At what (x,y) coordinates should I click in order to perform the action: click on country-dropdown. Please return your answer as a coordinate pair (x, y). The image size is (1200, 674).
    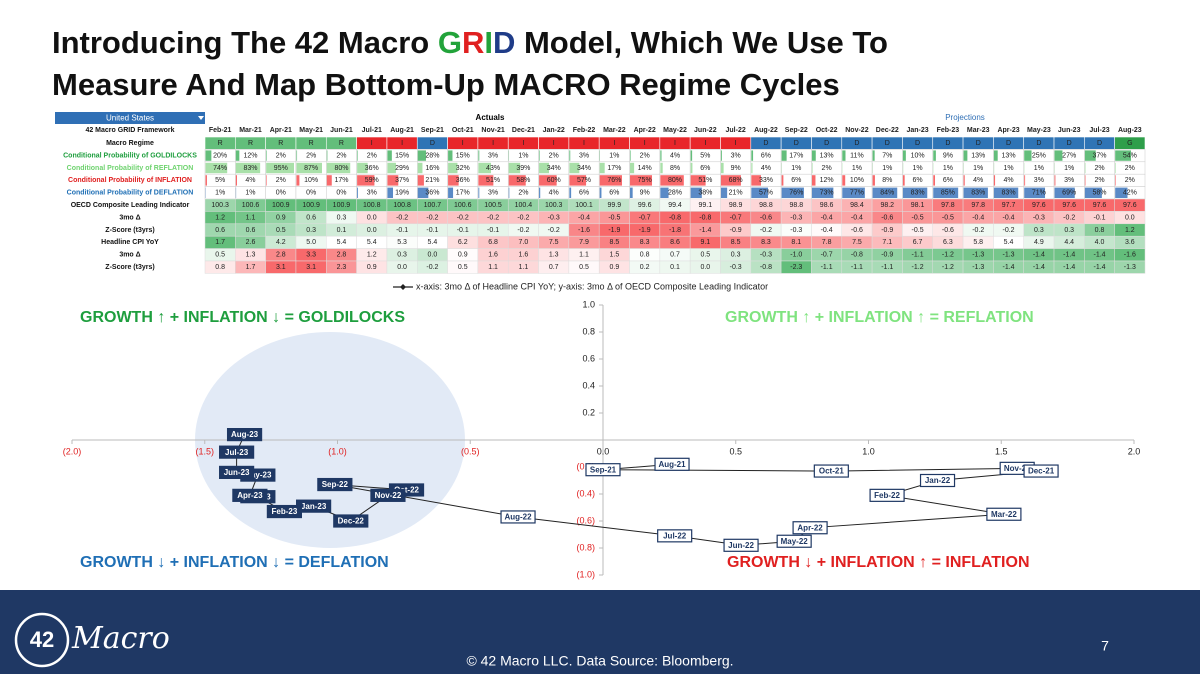
    Looking at the image, I should click on (130, 118).